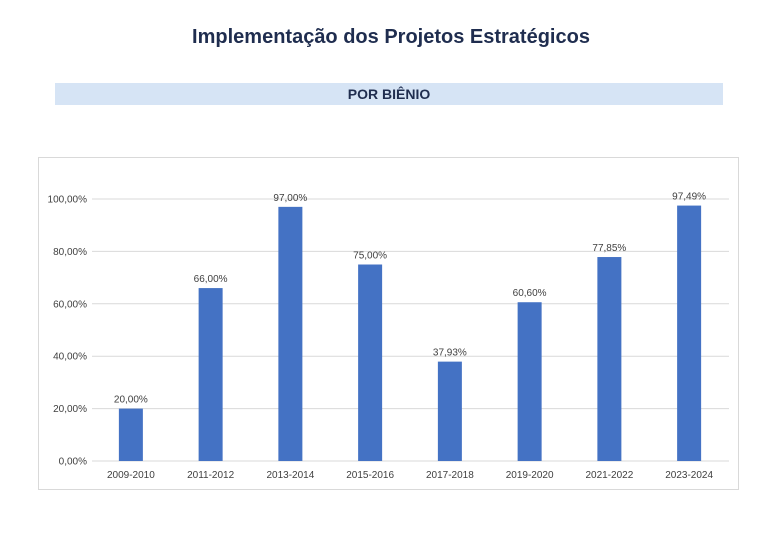 The height and width of the screenshot is (542, 782). I want to click on y-tick-label: 20,00%, so click(70, 409).